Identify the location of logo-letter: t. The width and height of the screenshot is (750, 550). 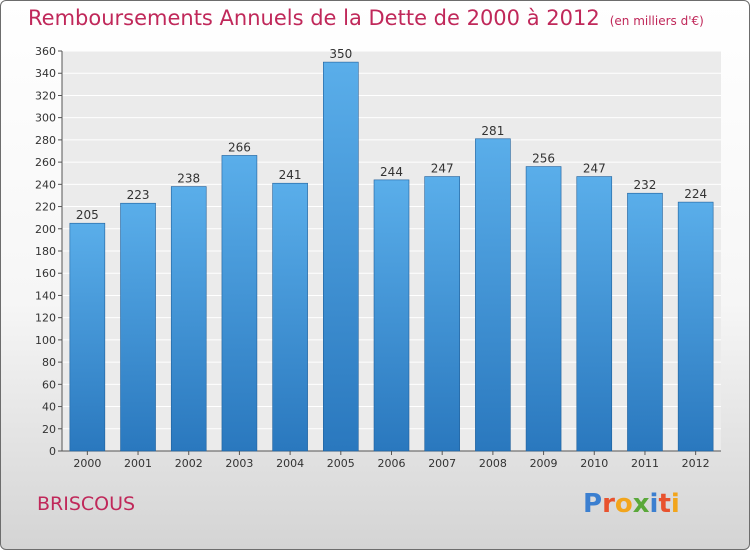
(664, 504).